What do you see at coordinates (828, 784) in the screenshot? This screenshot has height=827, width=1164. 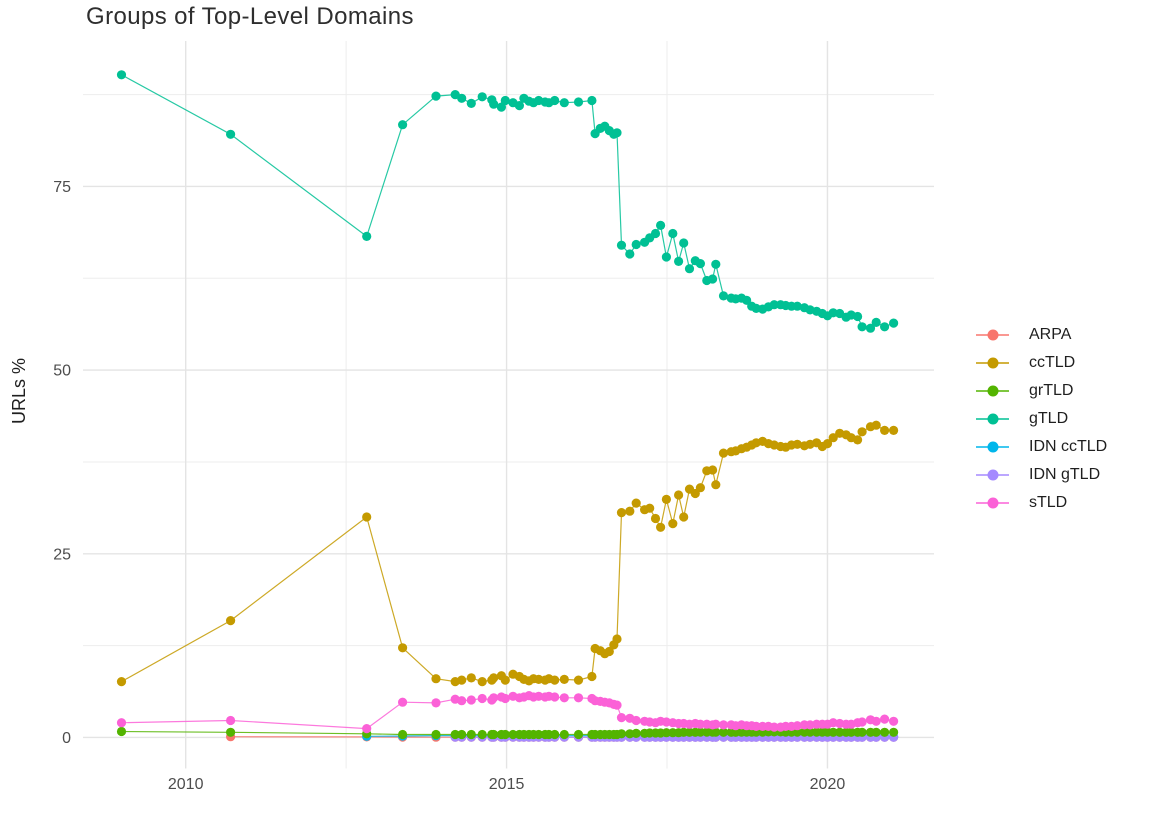 I see `x-tick-label-2020: 2020` at bounding box center [828, 784].